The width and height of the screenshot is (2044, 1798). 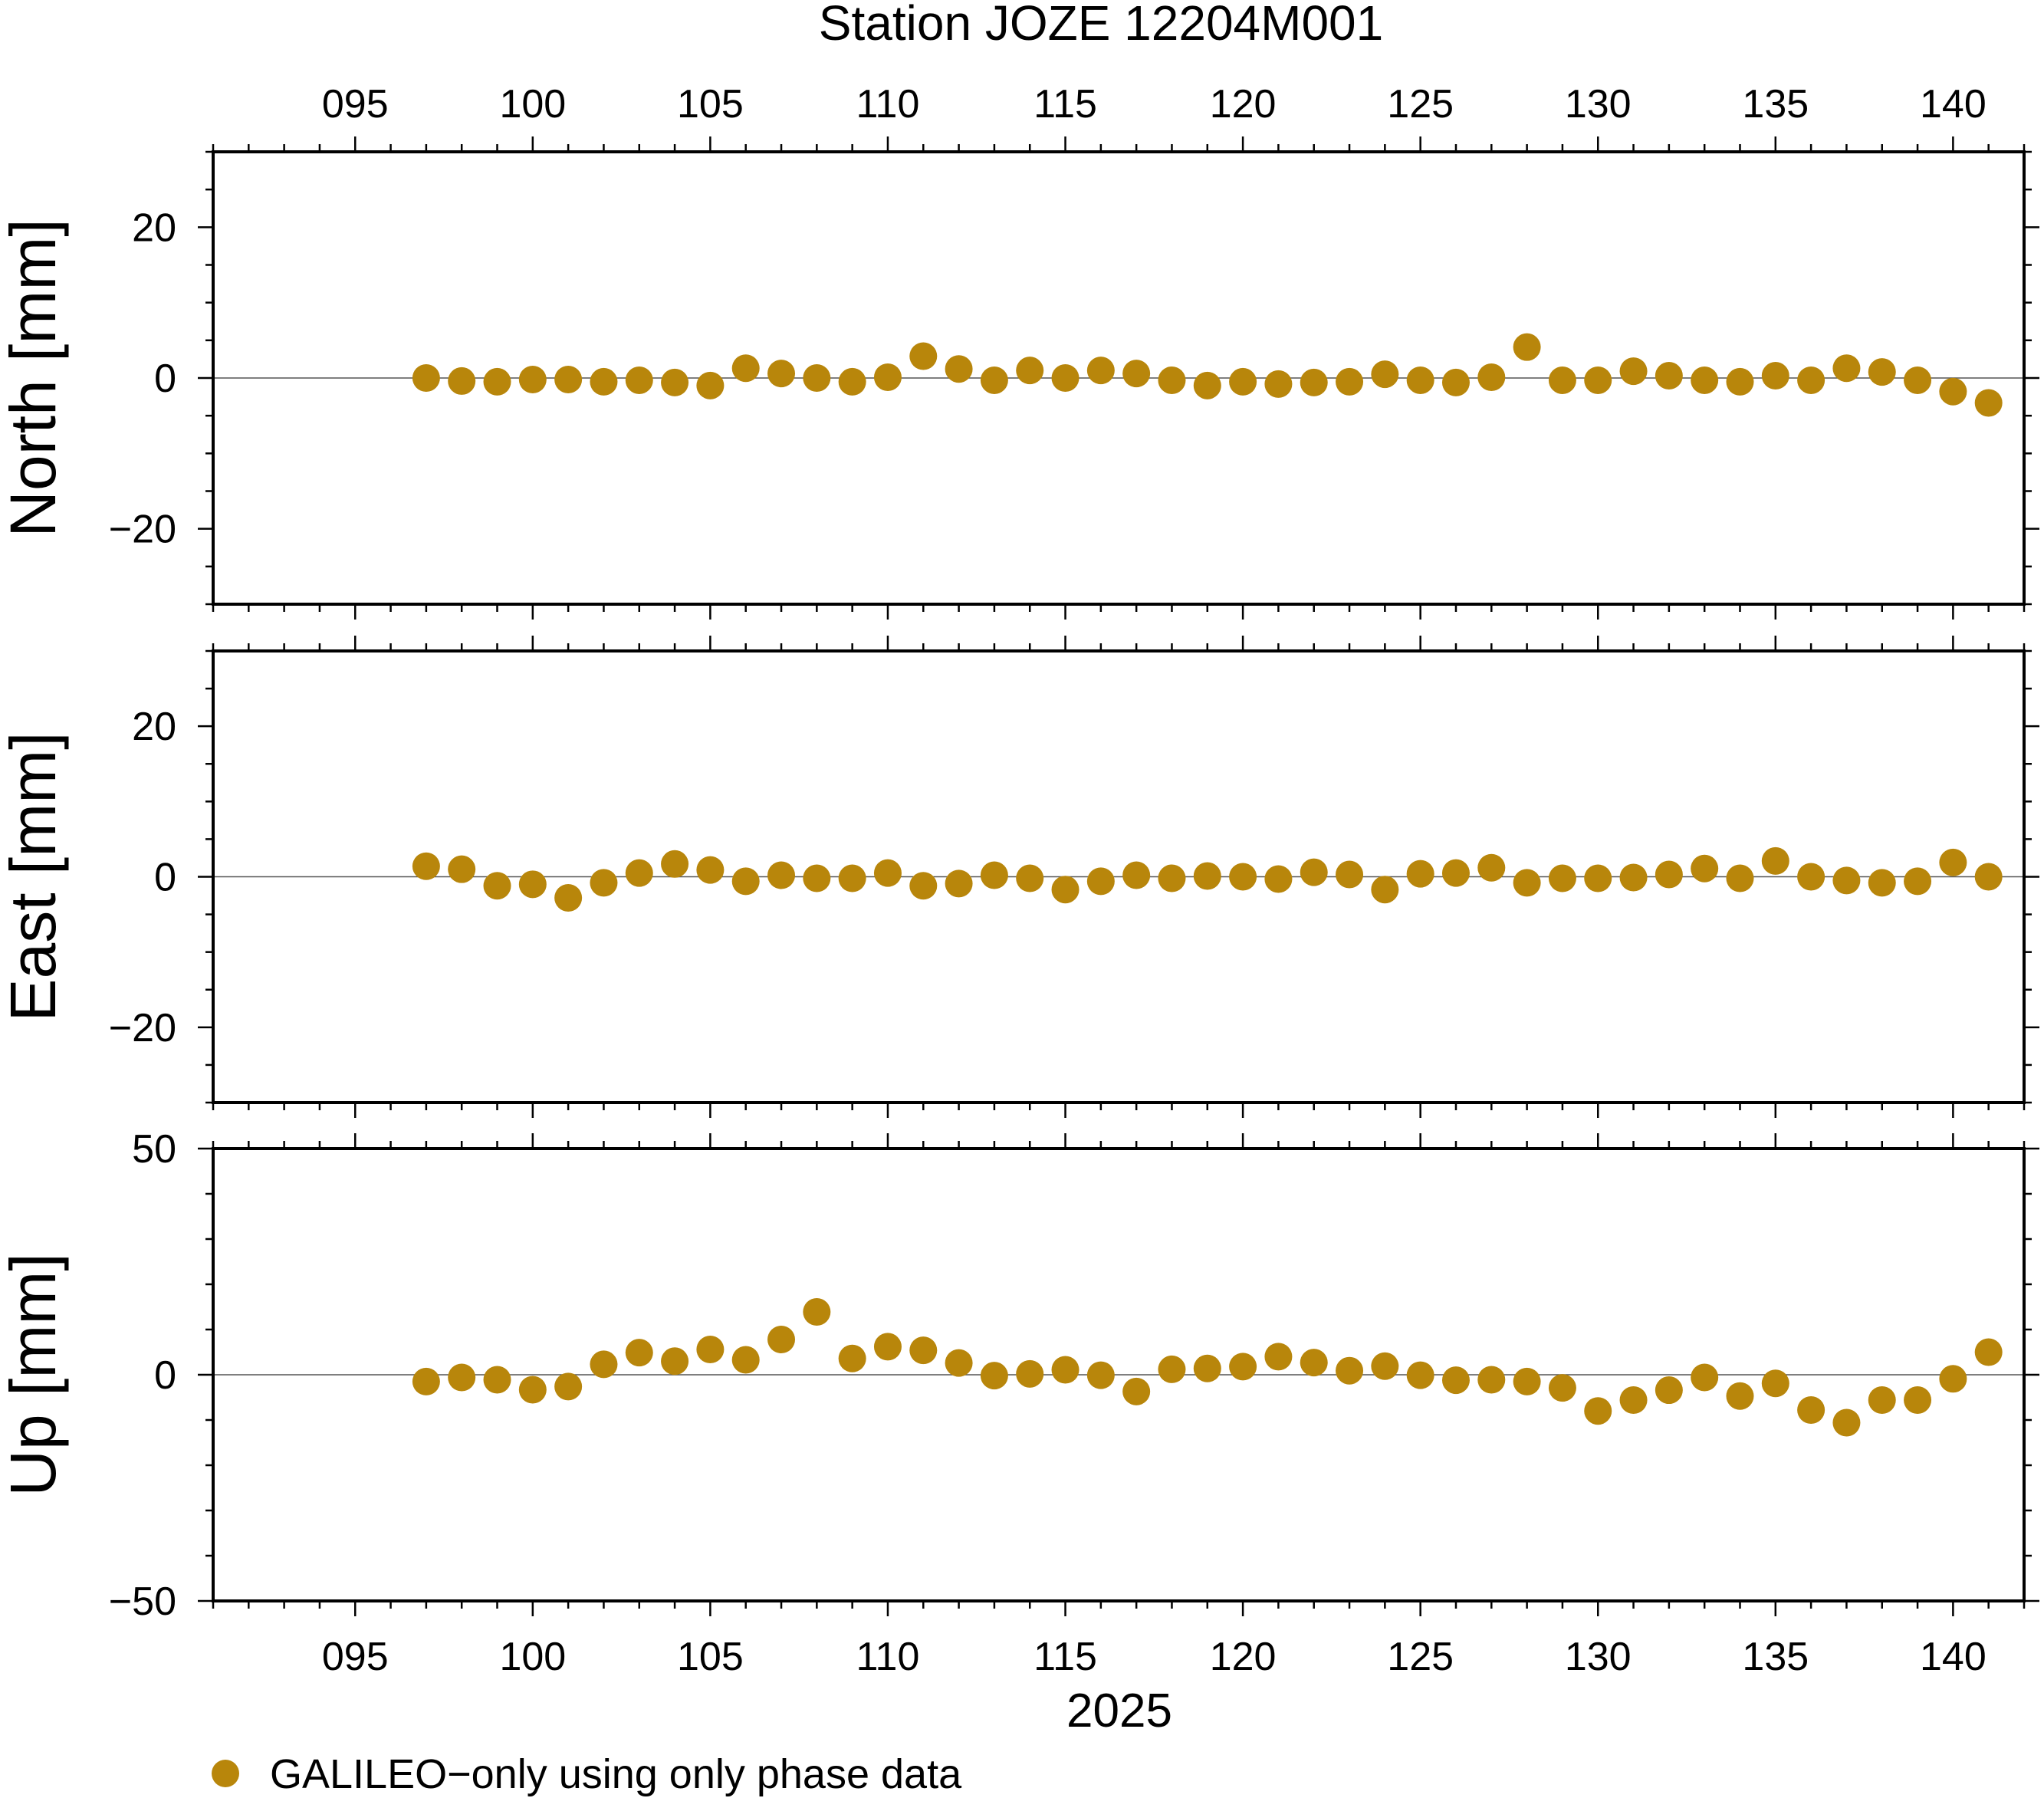 What do you see at coordinates (587, 1774) in the screenshot?
I see `legend: GALILEO−only using only phase data` at bounding box center [587, 1774].